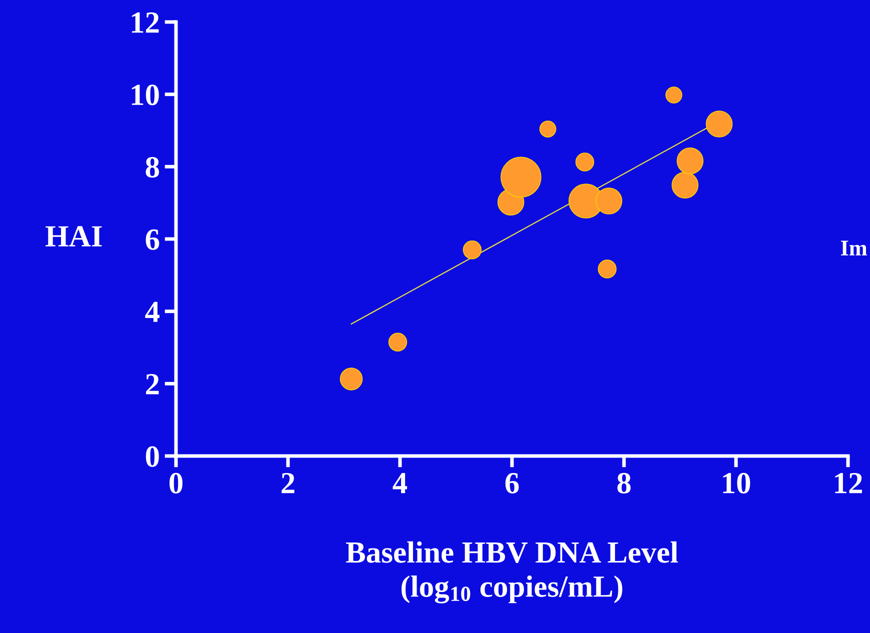 This screenshot has height=633, width=870. What do you see at coordinates (176, 483) in the screenshot?
I see `x-tick-label: 0` at bounding box center [176, 483].